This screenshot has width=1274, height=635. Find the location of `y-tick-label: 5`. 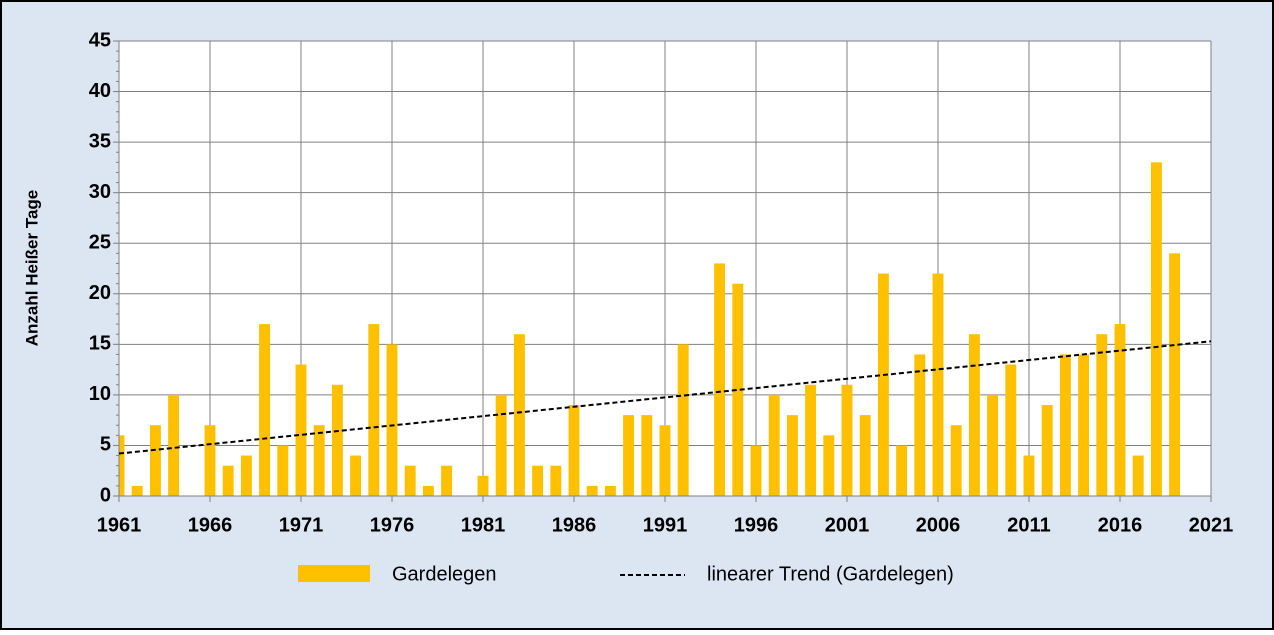

y-tick-label: 5 is located at coordinates (105, 445).